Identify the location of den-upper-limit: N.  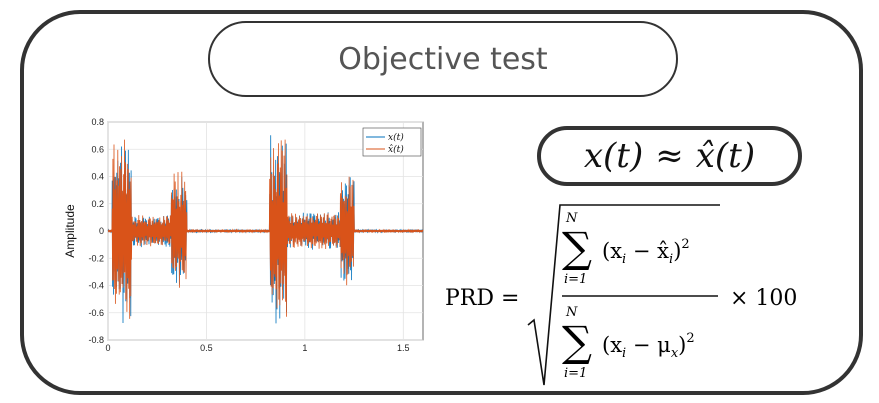
(571, 312).